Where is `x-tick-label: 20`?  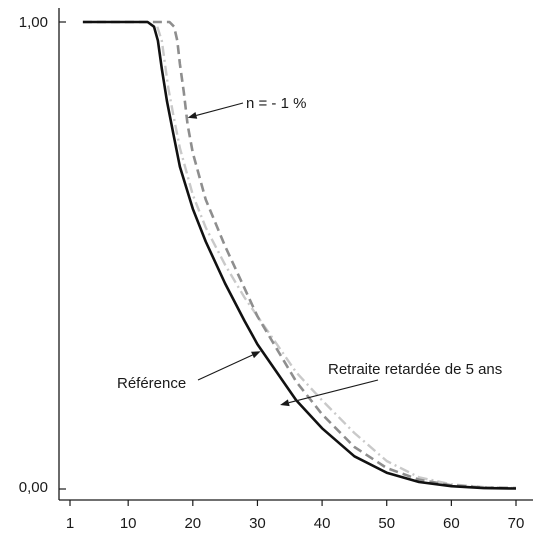 x-tick-label: 20 is located at coordinates (192, 523).